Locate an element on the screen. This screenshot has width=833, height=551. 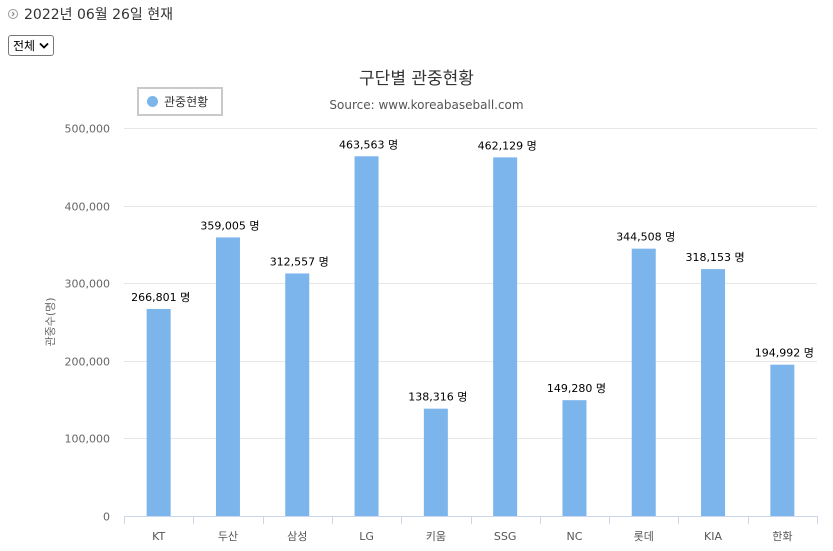
x-tick-label: 롯데 is located at coordinates (644, 536).